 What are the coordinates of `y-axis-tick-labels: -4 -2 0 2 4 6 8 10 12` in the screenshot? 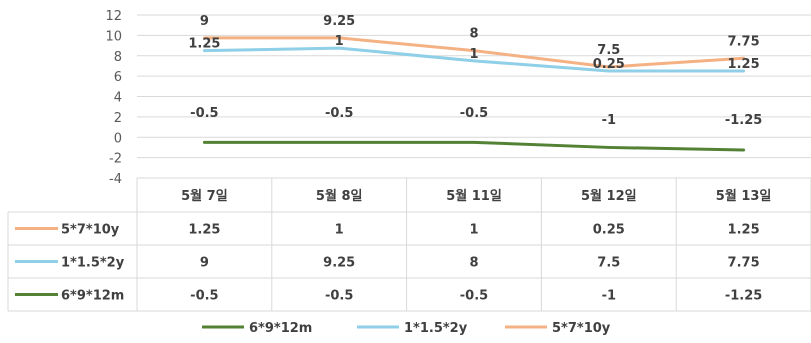 It's located at (113, 98).